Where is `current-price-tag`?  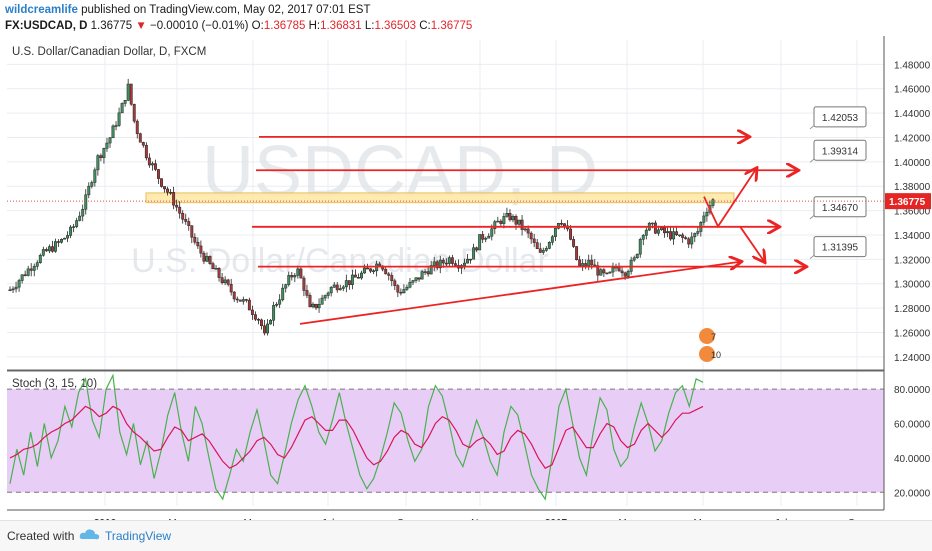
current-price-tag is located at coordinates (908, 201).